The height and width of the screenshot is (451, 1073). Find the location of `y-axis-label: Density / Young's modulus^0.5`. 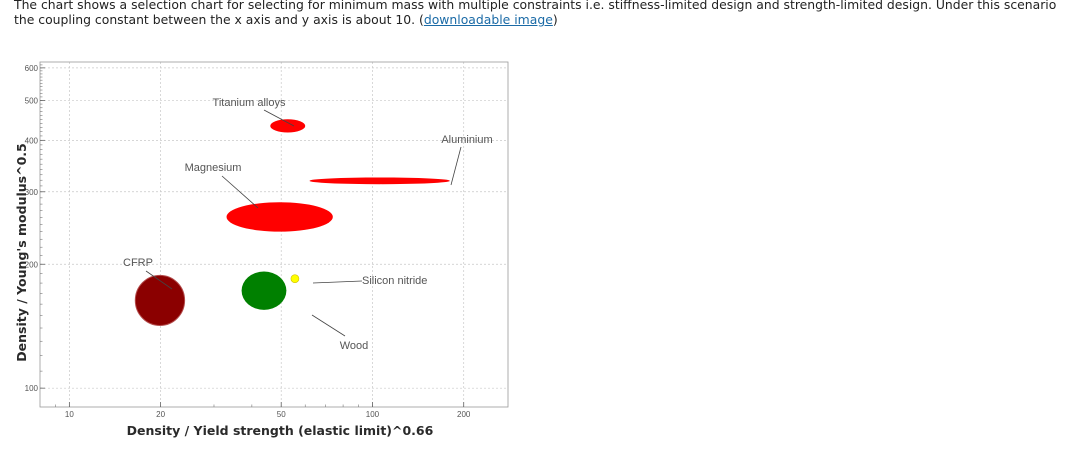

y-axis-label: Density / Young's modulus^0.5 is located at coordinates (21, 252).